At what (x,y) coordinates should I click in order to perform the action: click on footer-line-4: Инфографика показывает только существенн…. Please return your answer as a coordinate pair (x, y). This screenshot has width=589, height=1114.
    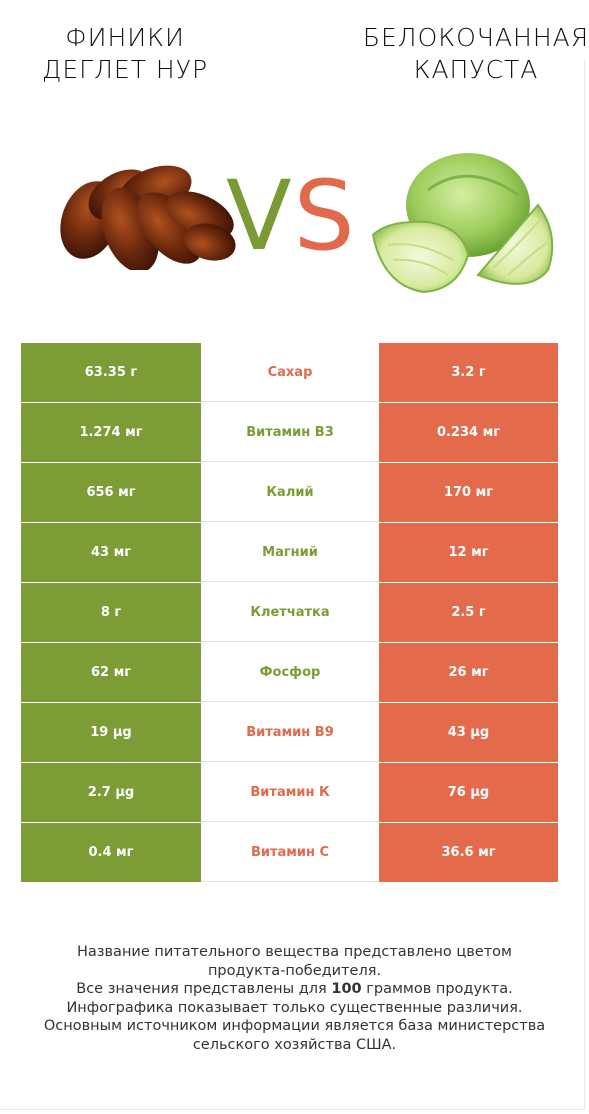
    Looking at the image, I should click on (294, 1007).